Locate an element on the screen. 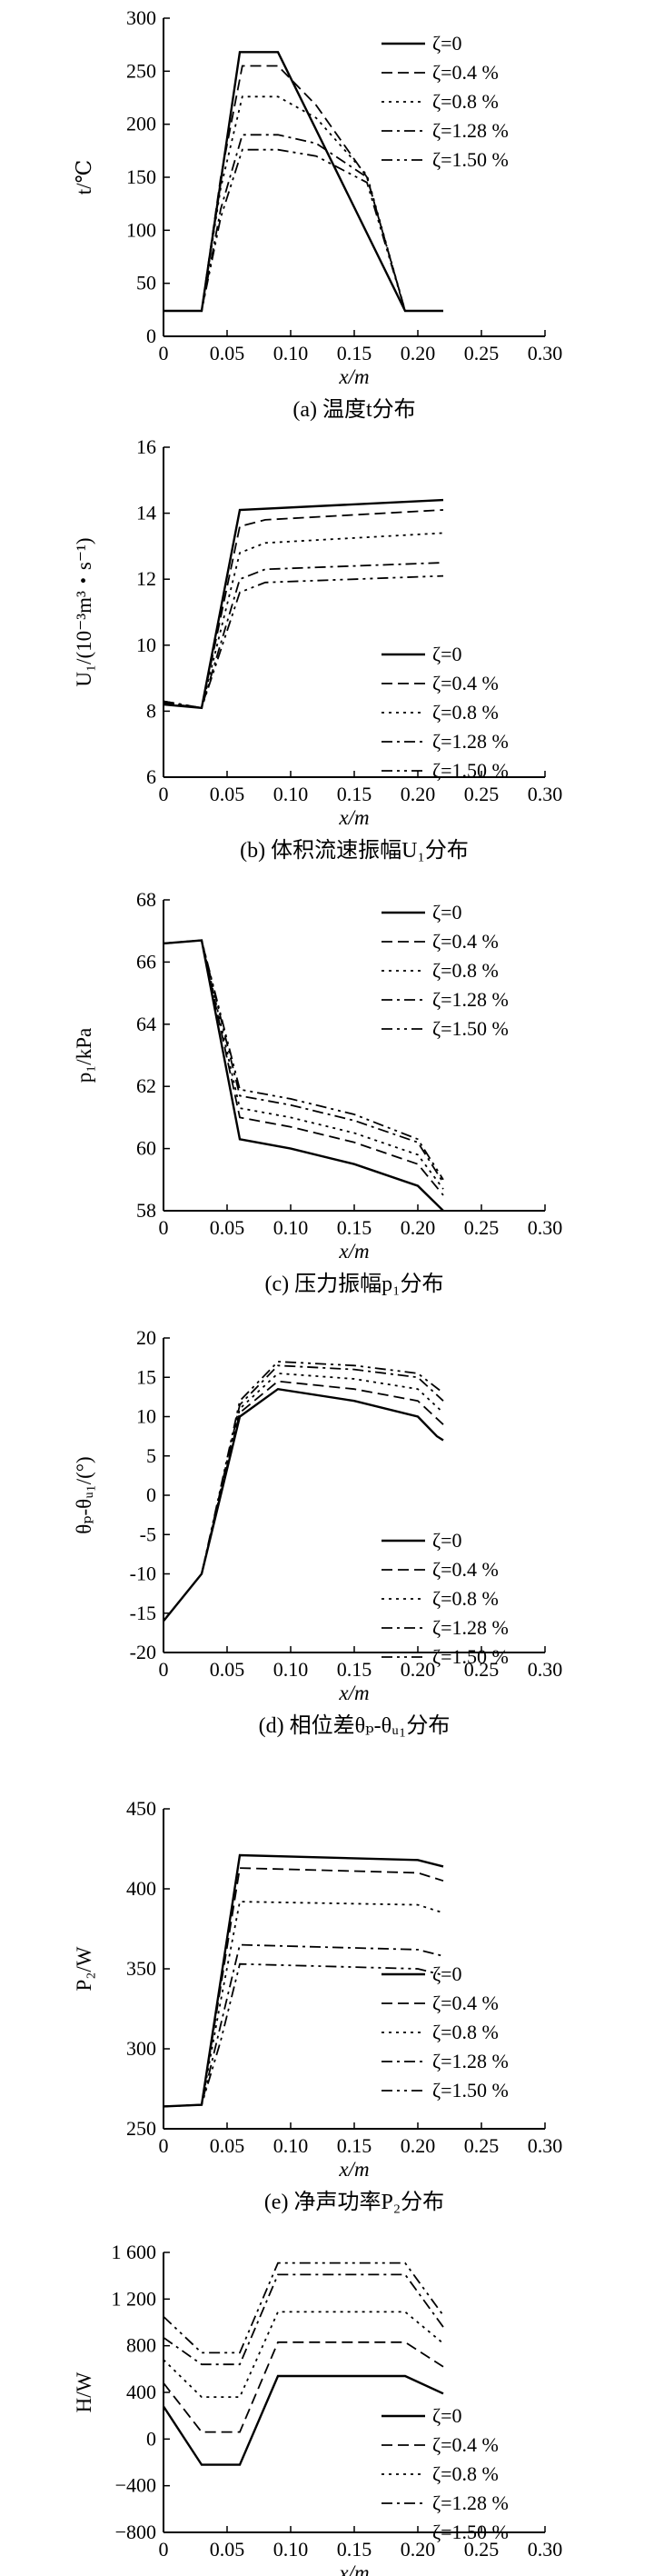  chart-a-legend-label-0: ζ=0 is located at coordinates (447, 43).